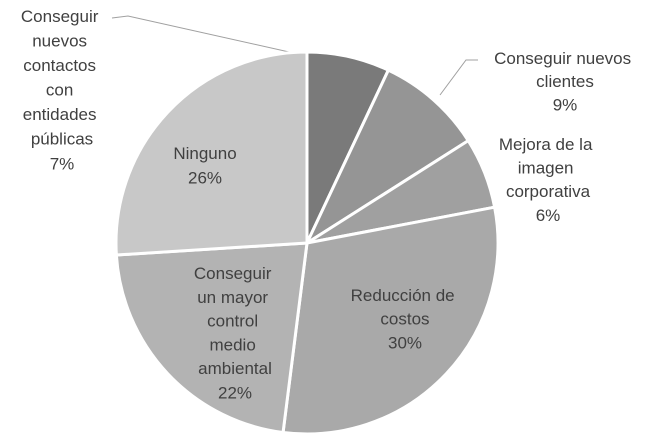  I want to click on slice-value-label: 30%, so click(405, 342).